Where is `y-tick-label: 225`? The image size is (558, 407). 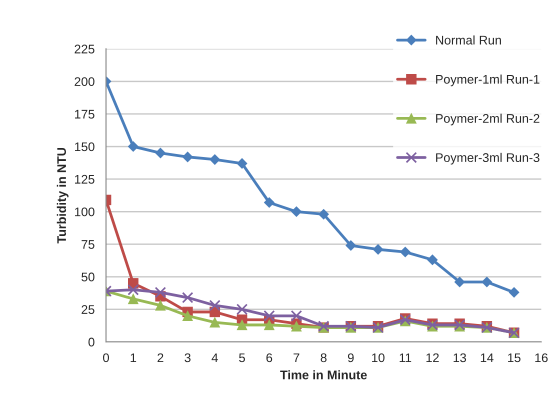
y-tick-label: 225 is located at coordinates (84, 49).